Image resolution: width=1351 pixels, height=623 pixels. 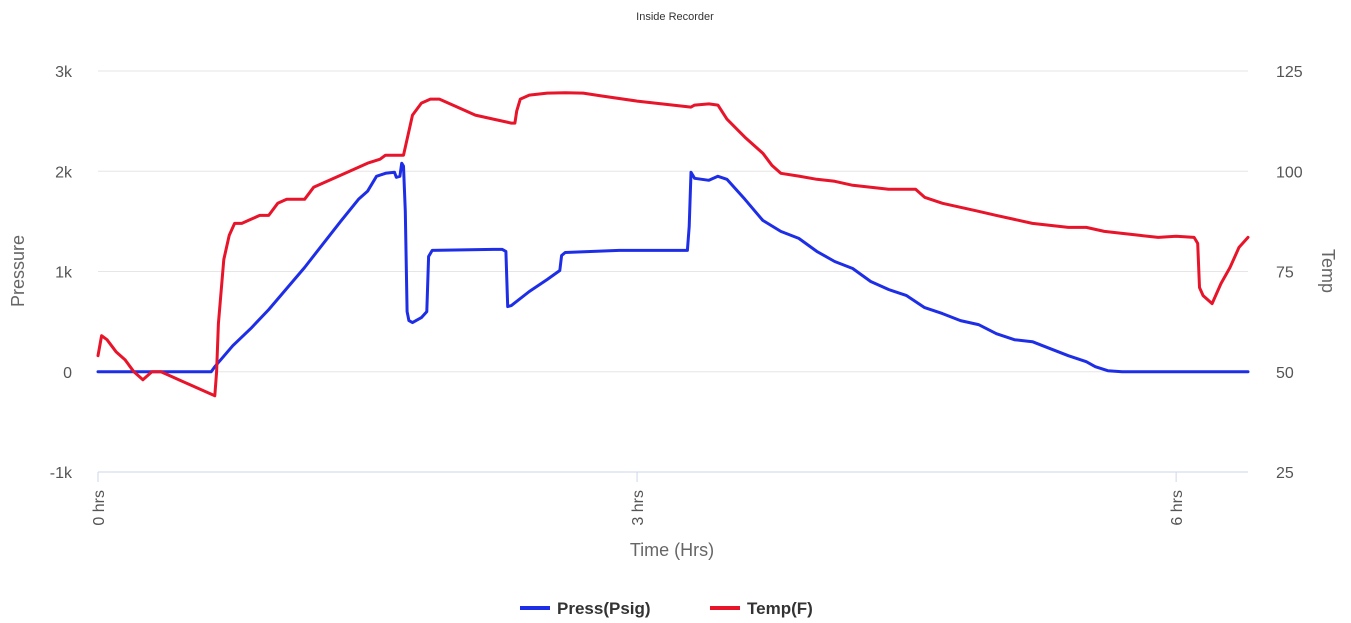 I want to click on right-axis-ticks: 25 50 75 100 125, so click(x=1289, y=273).